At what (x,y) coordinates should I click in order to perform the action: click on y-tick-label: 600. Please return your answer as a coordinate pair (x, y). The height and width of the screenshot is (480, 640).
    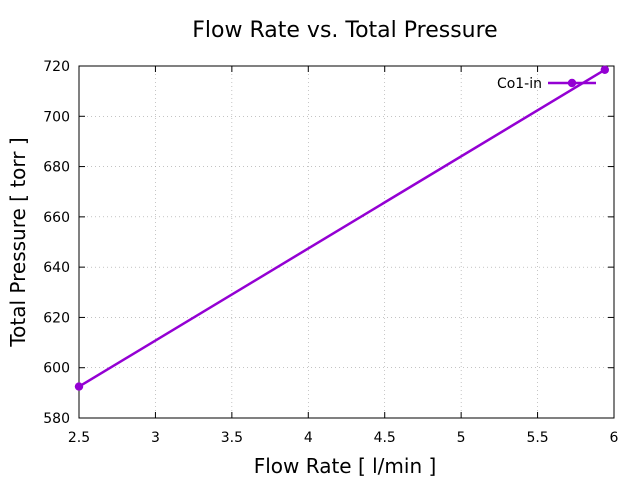
    Looking at the image, I should click on (56, 369).